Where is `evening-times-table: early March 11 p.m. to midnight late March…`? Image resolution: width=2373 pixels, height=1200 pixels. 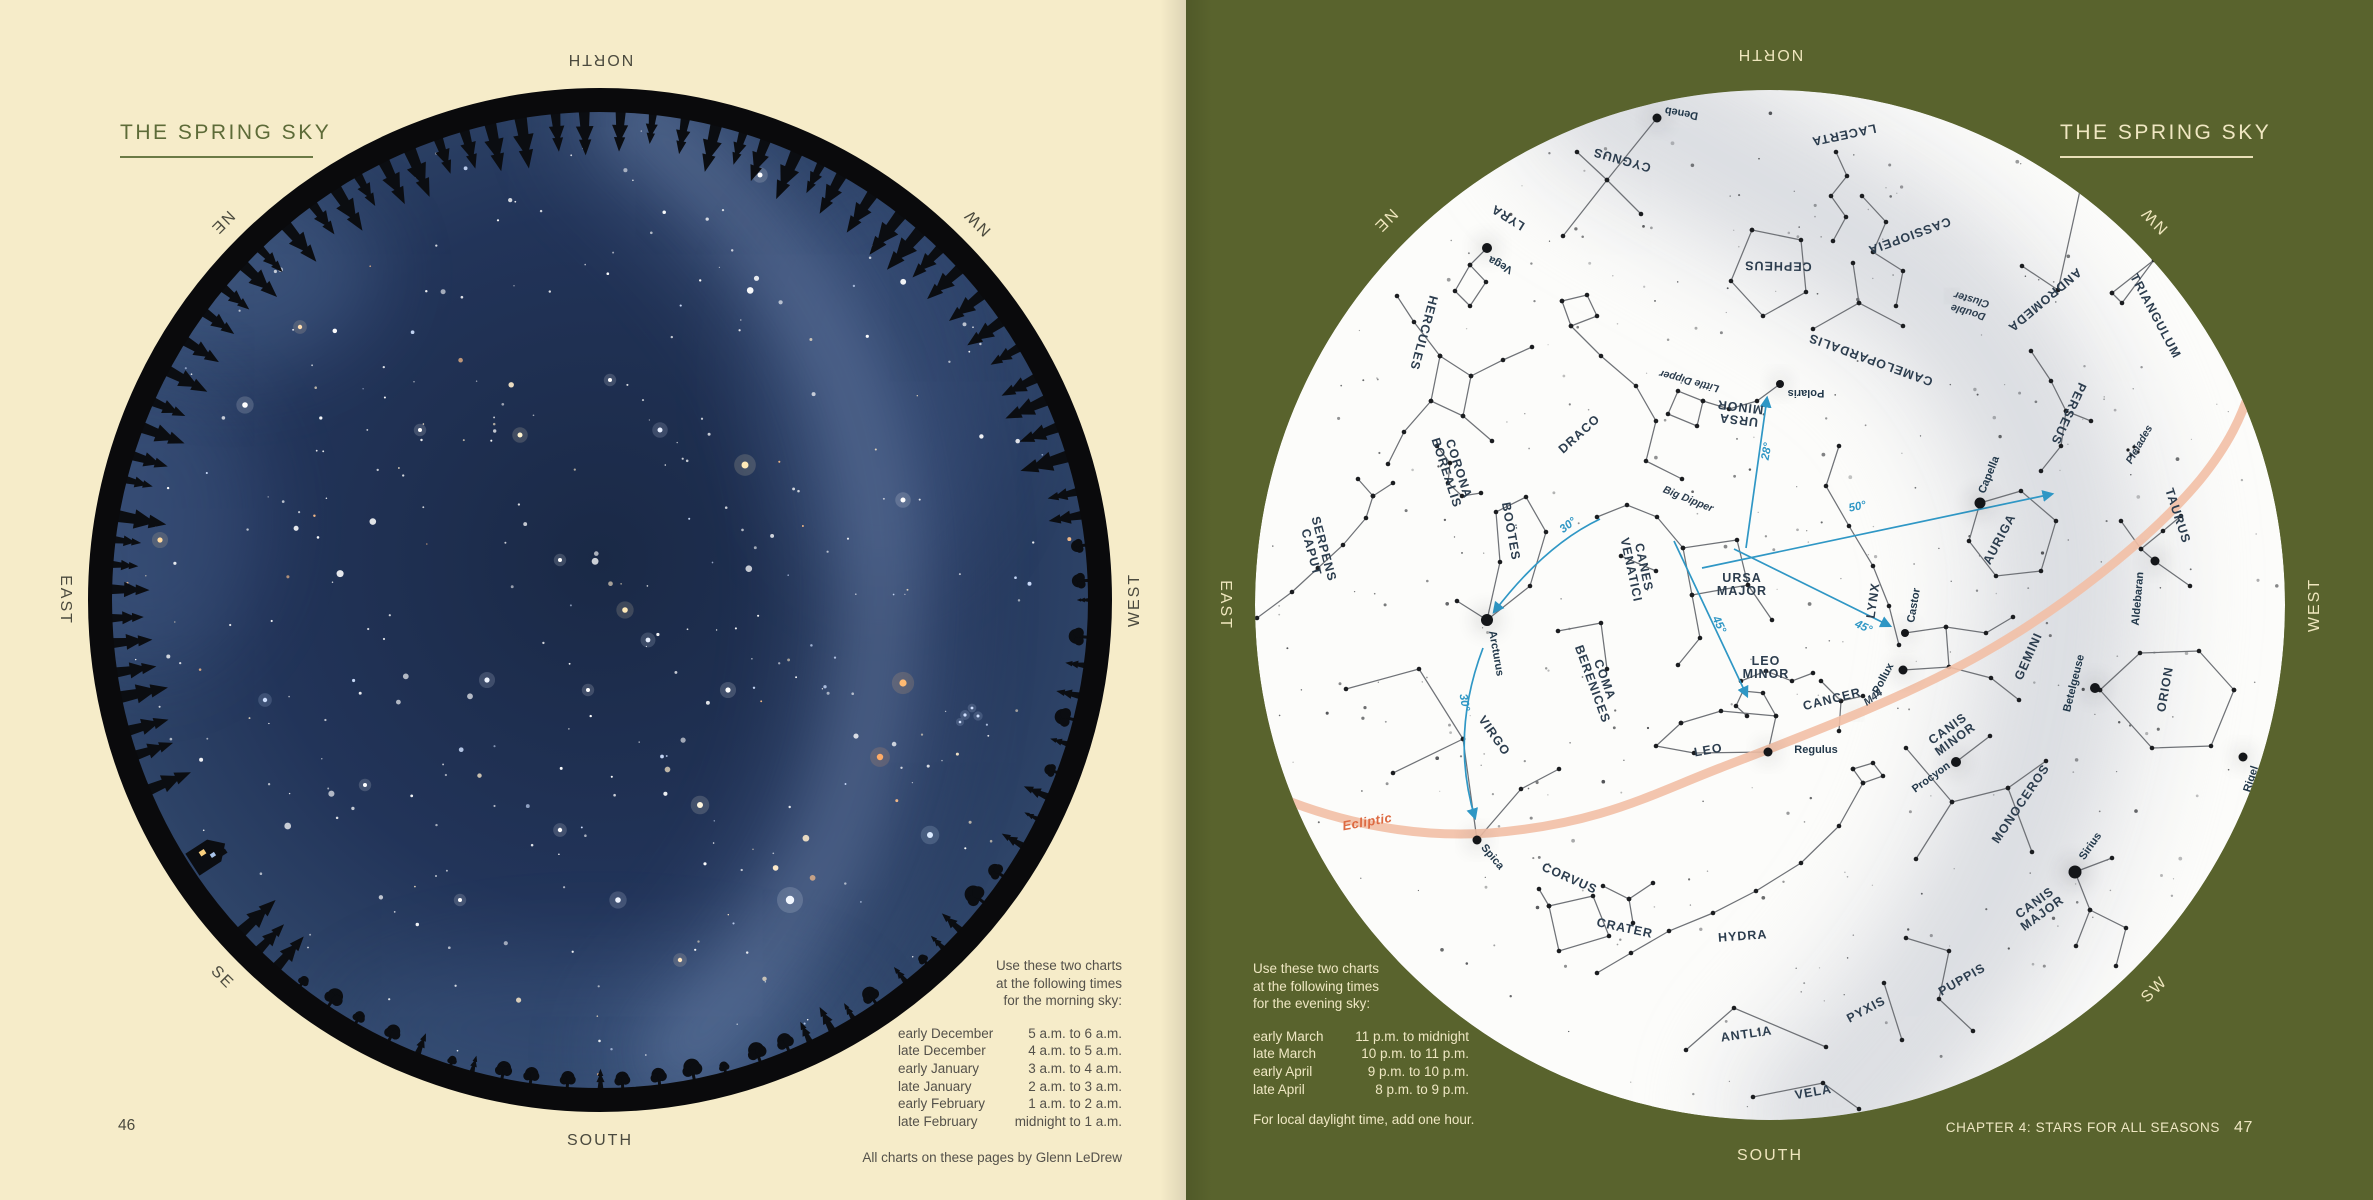 evening-times-table: early March 11 p.m. to midnight late March… is located at coordinates (1361, 1063).